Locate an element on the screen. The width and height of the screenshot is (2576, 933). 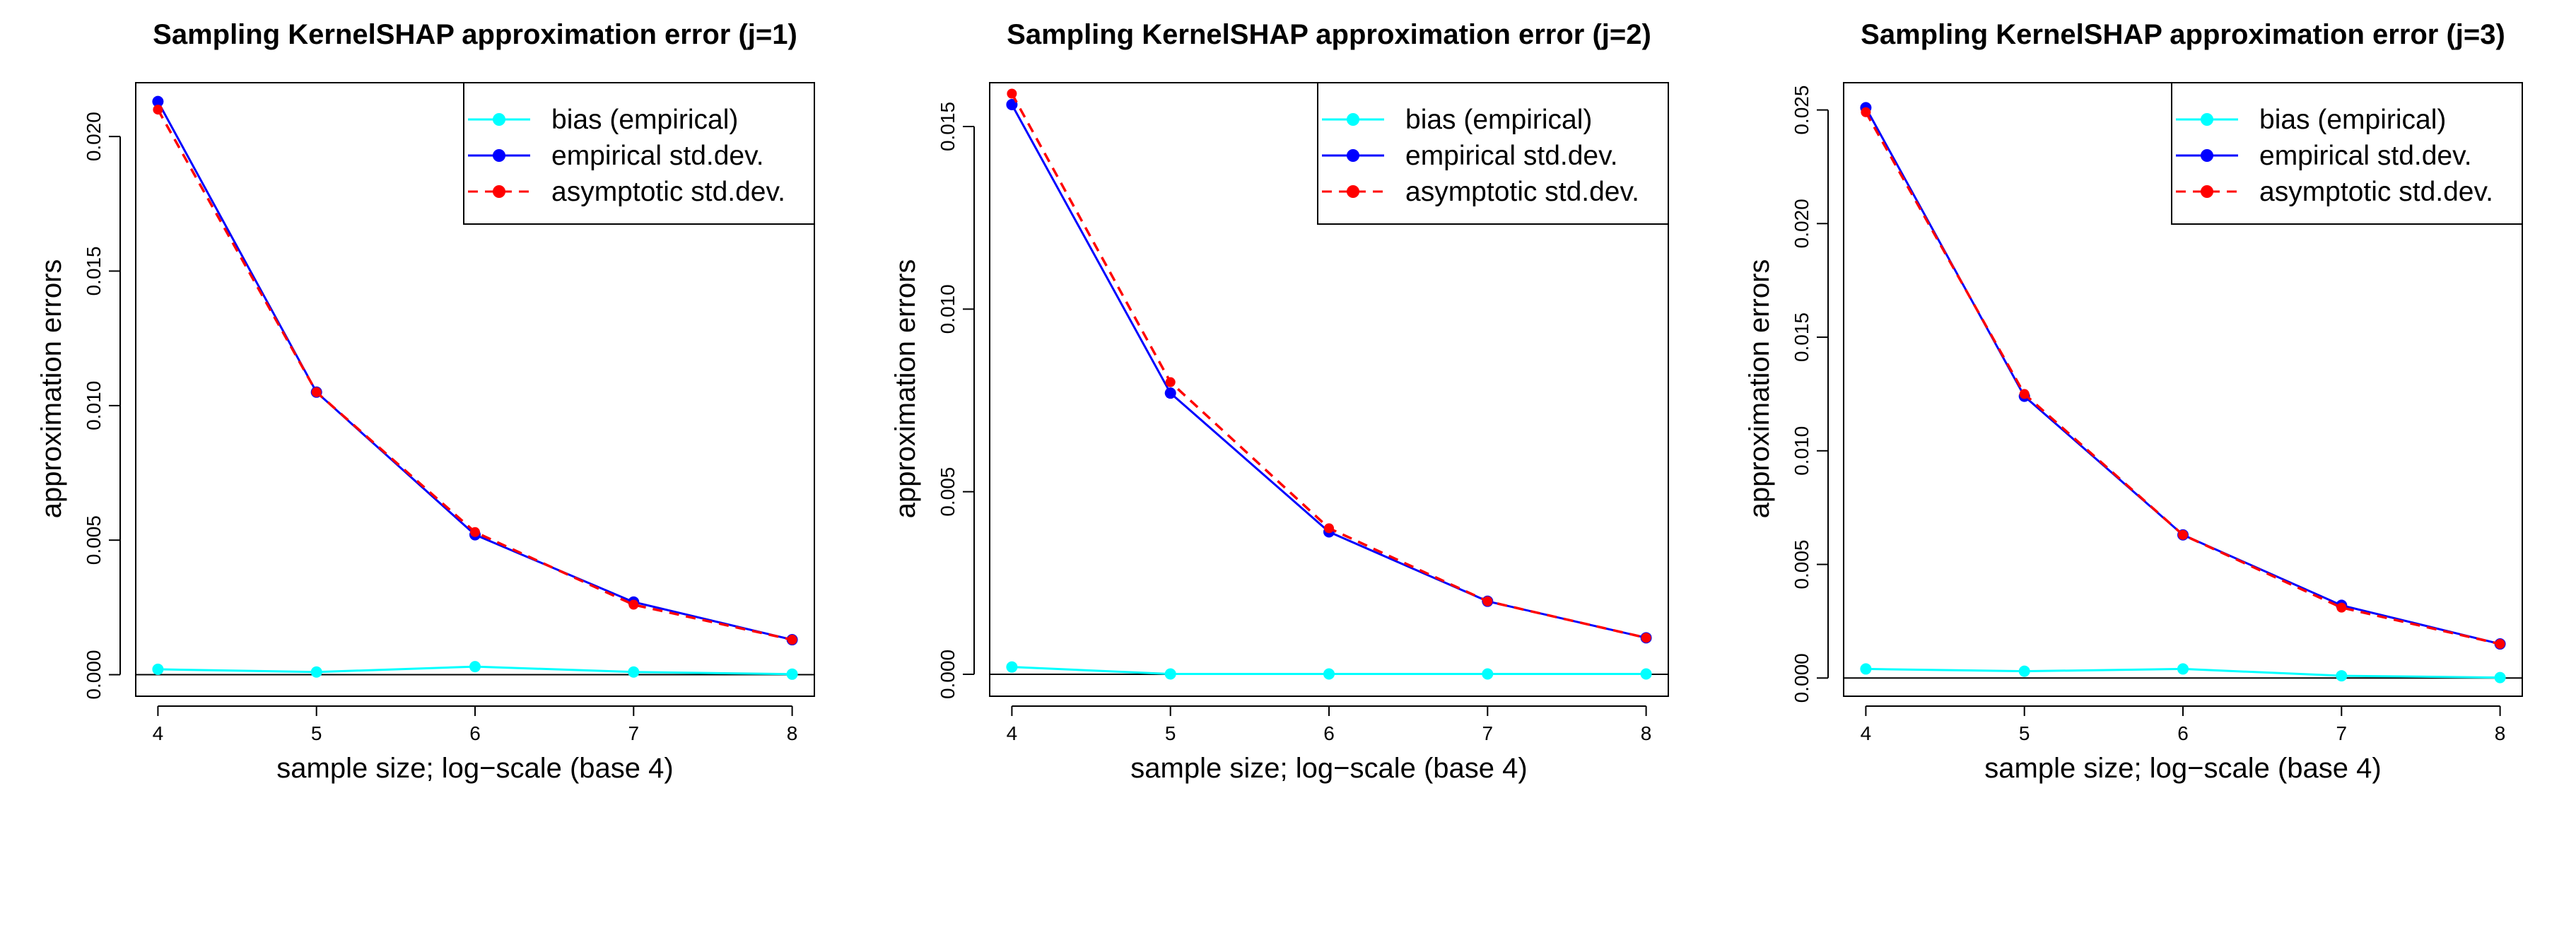
legend-marker-asymptotic is located at coordinates (1353, 192).